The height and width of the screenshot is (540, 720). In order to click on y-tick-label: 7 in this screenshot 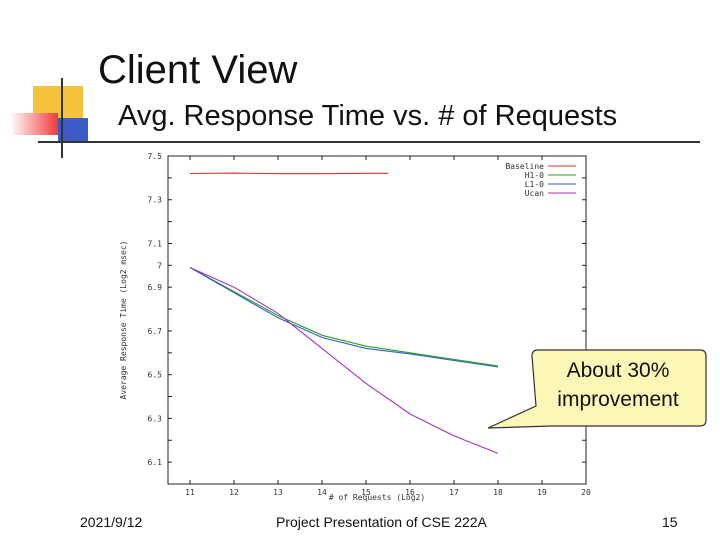, I will do `click(159, 265)`.